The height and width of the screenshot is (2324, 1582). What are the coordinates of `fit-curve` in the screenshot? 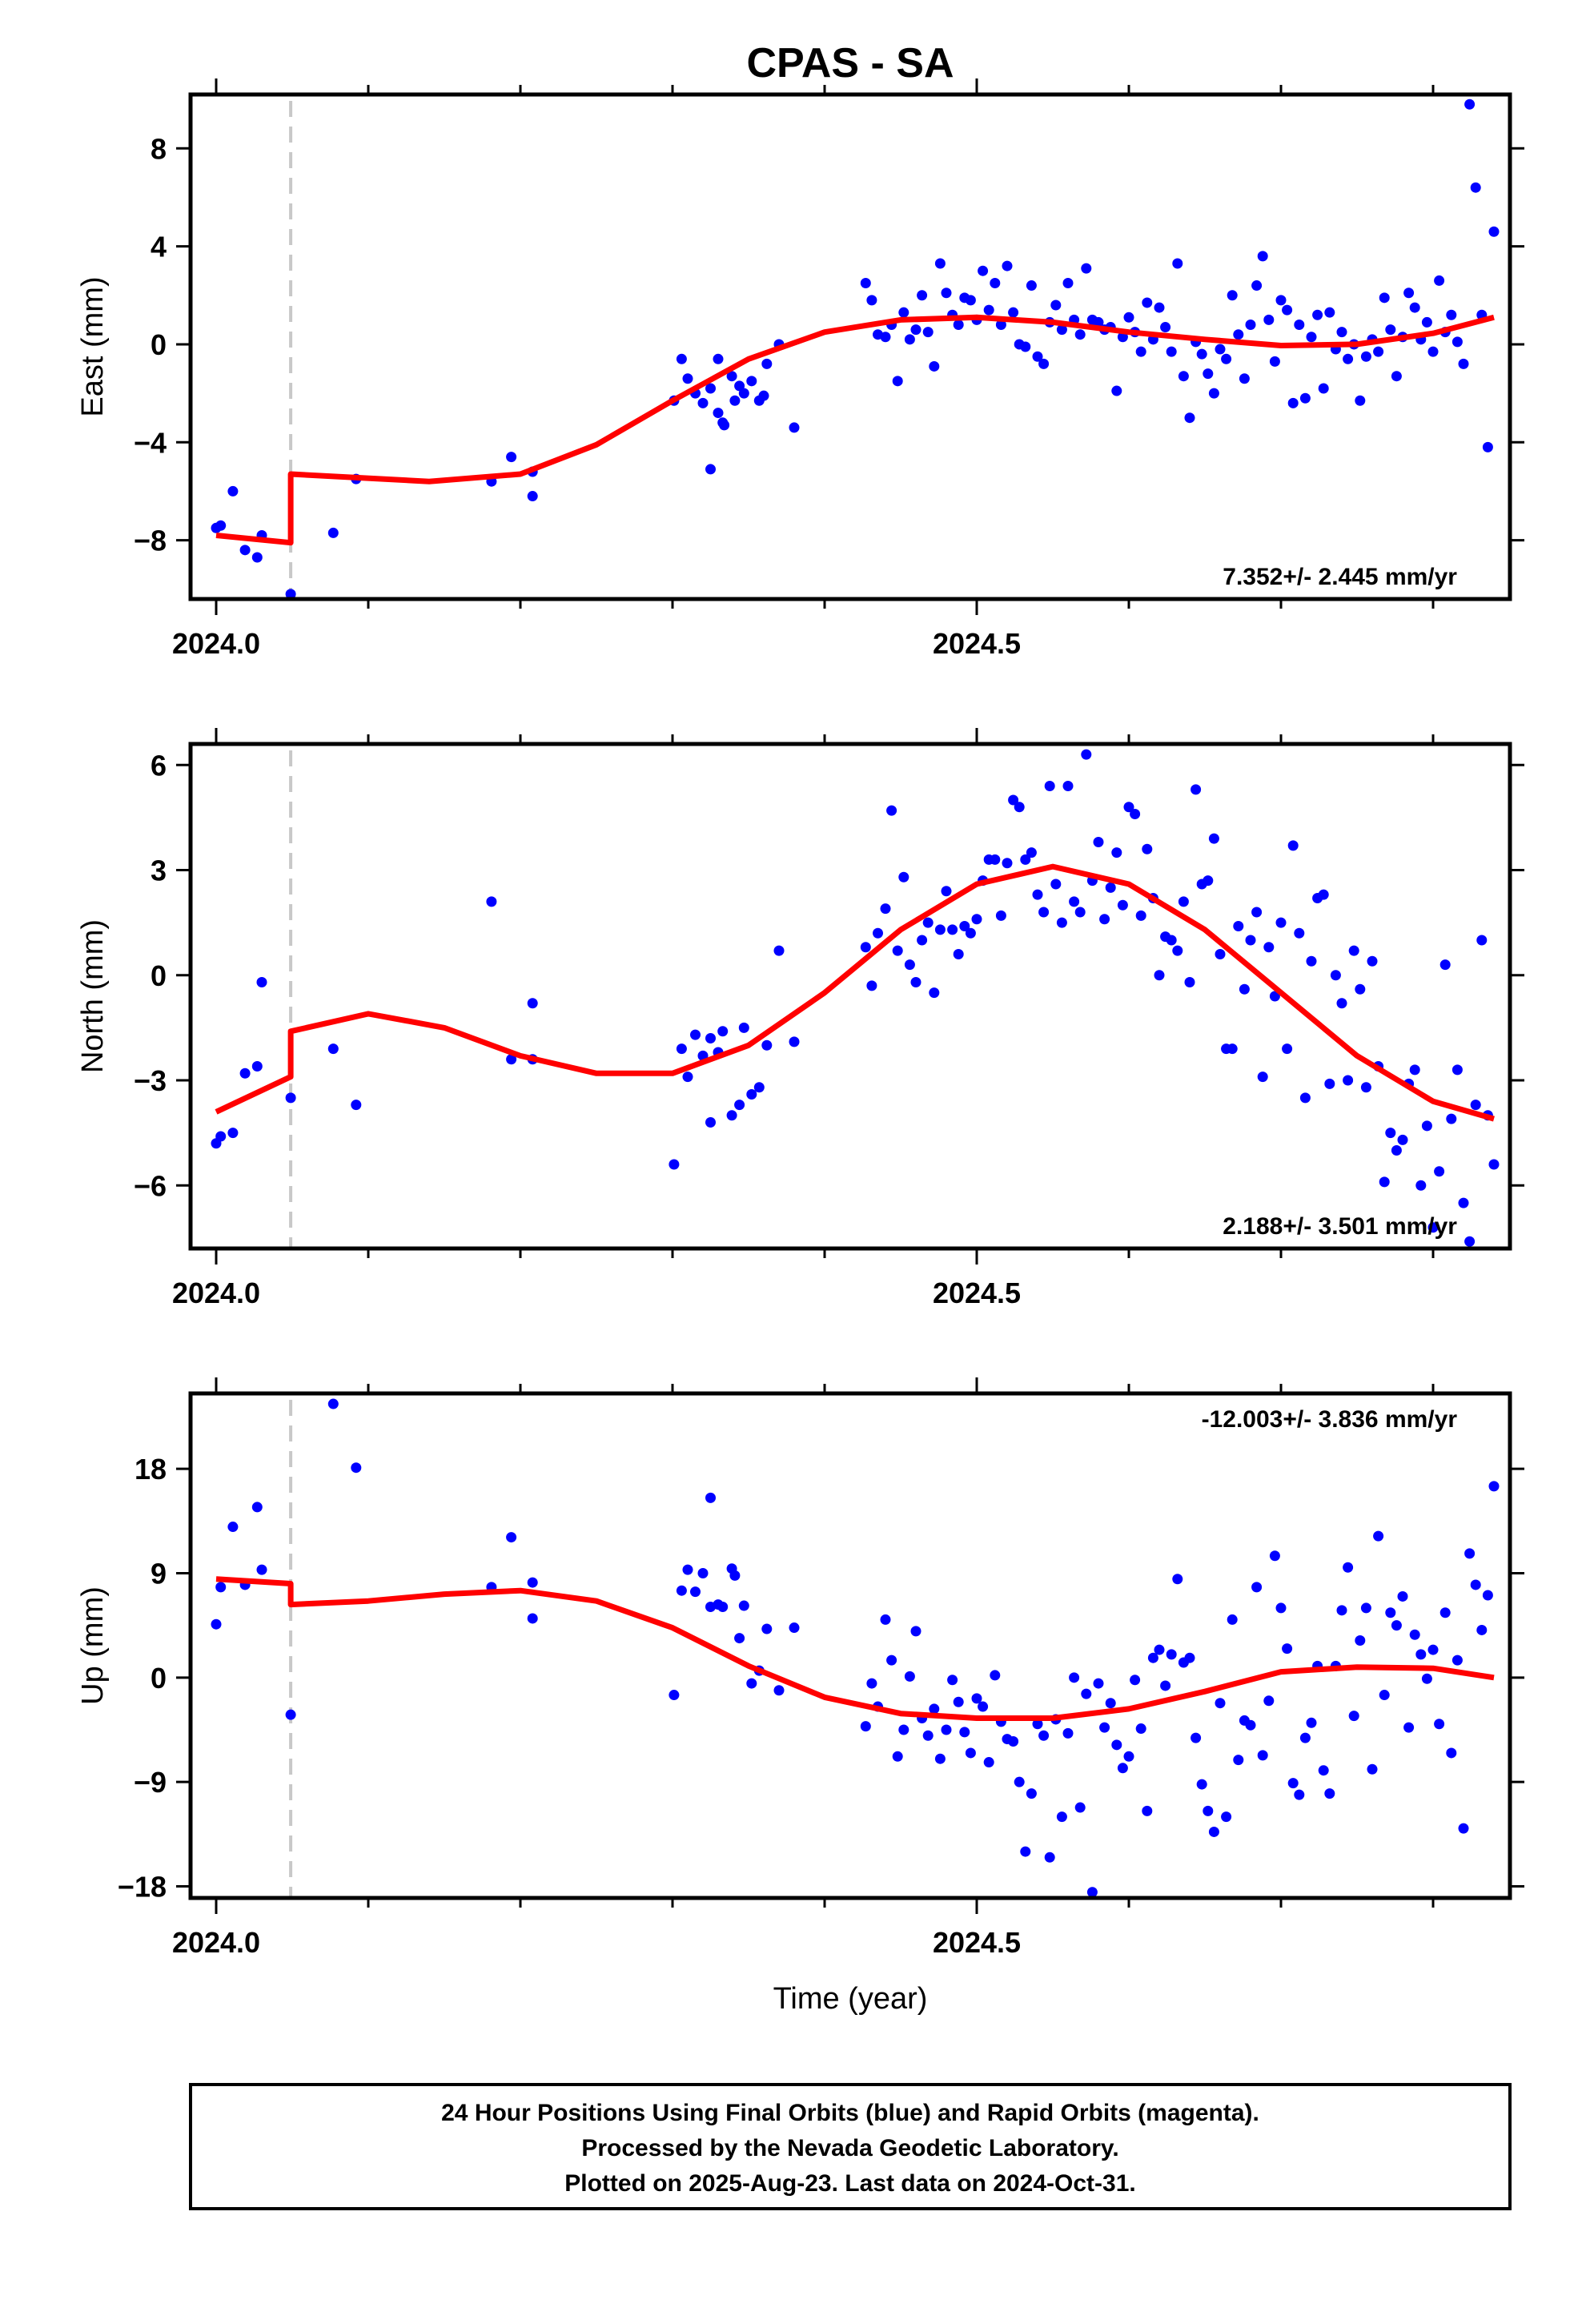 It's located at (855, 992).